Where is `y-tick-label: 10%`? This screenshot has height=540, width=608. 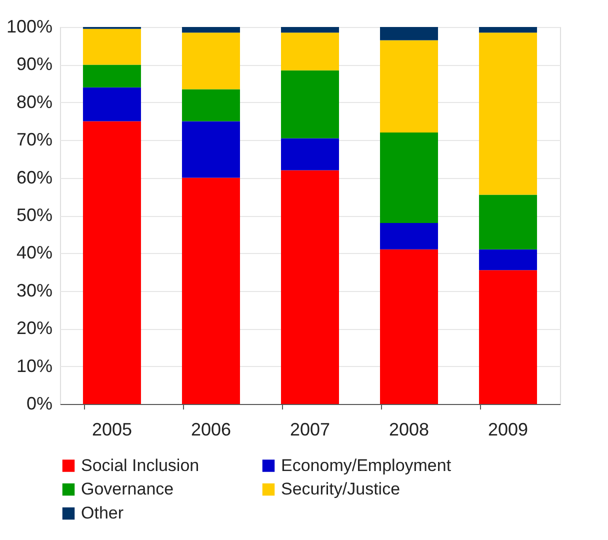
y-tick-label: 10% is located at coordinates (34, 366).